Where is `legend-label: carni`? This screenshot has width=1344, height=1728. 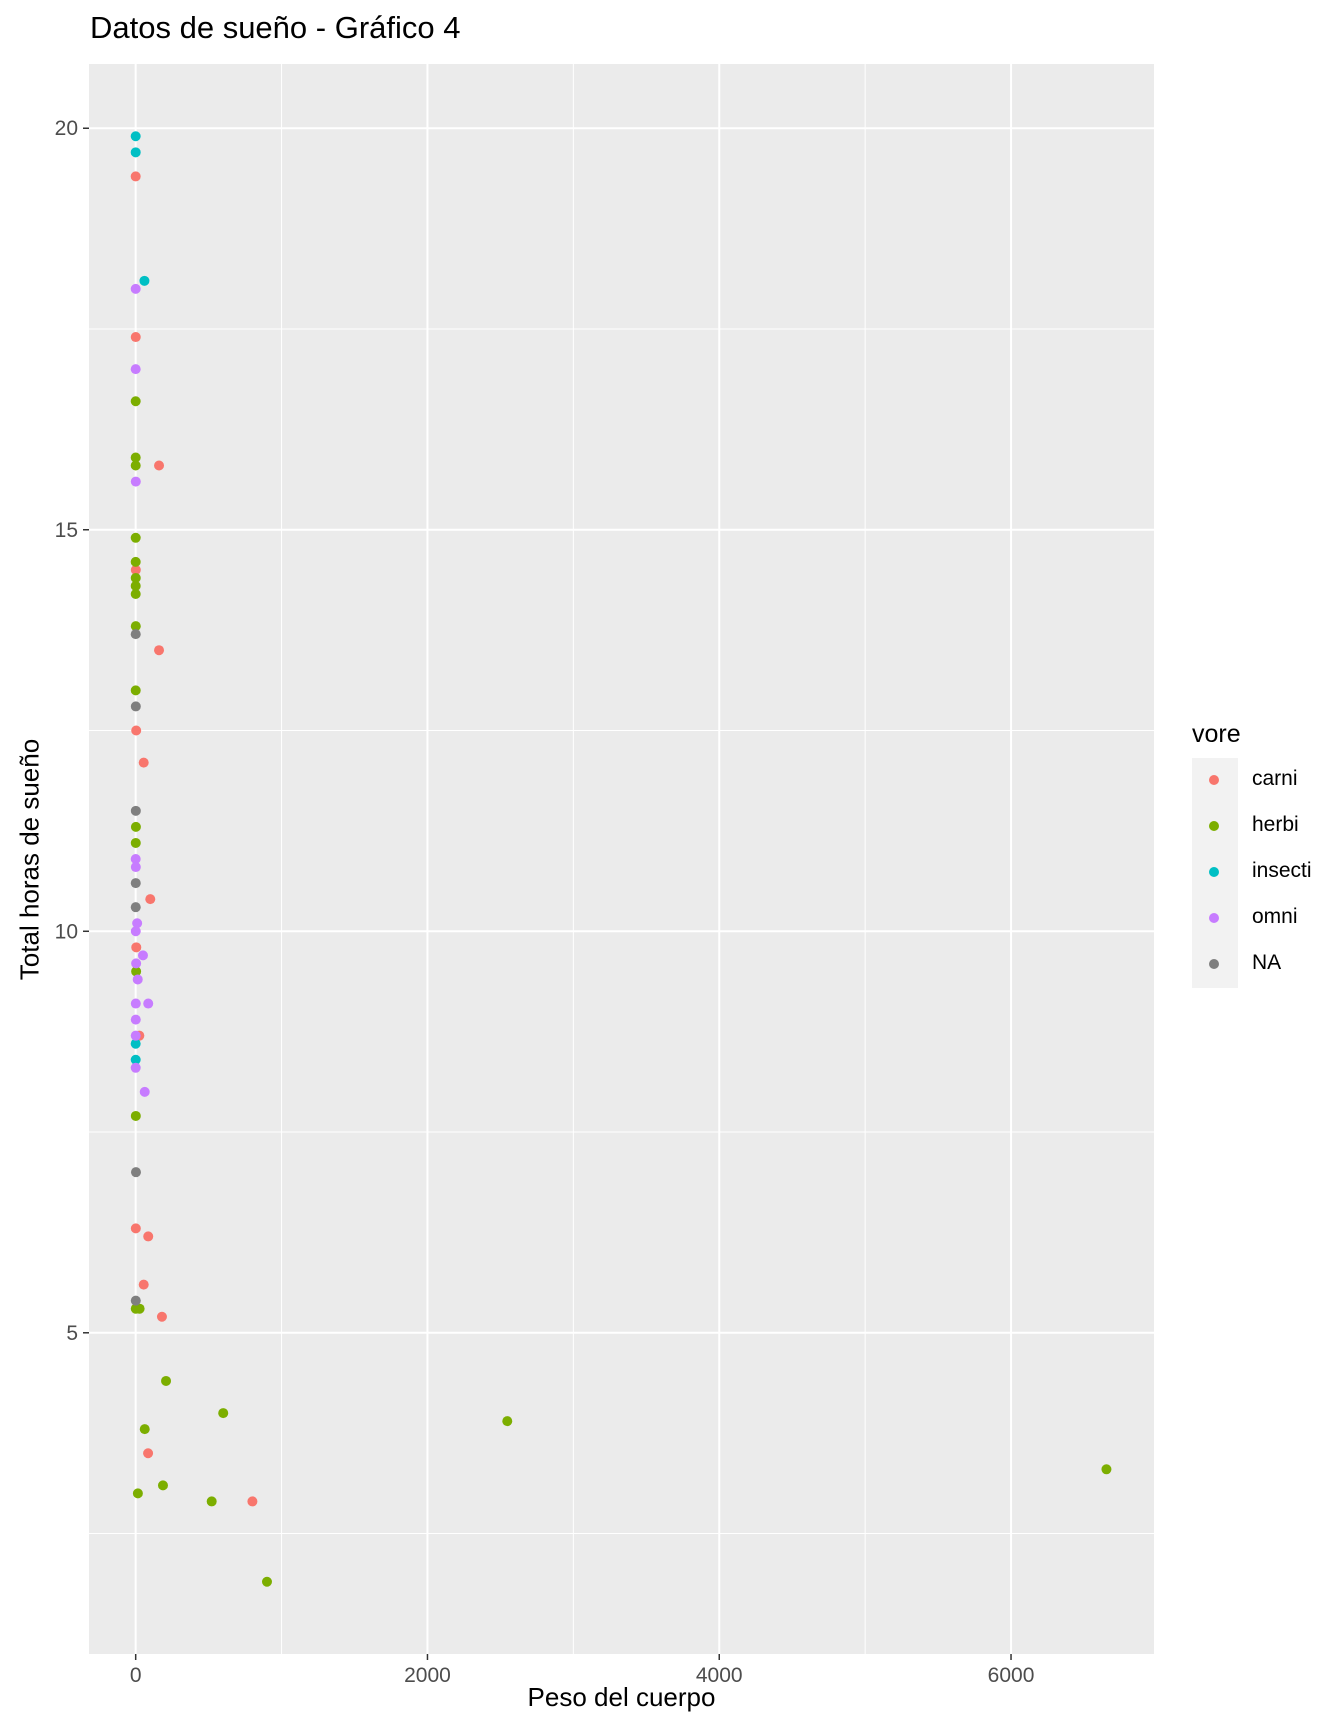 legend-label: carni is located at coordinates (1275, 778).